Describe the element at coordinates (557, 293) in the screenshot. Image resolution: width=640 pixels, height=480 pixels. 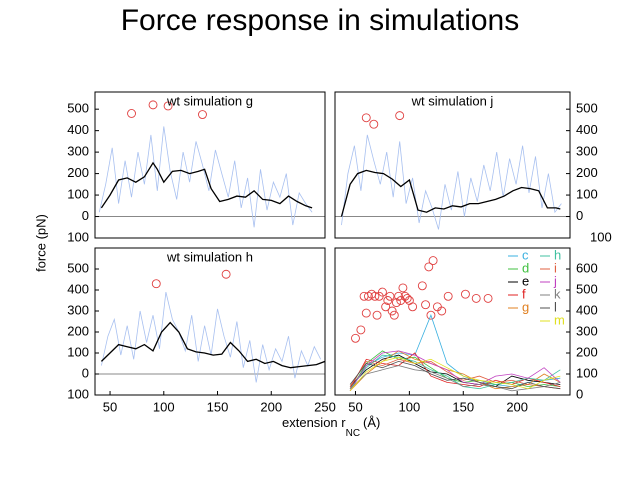
I see `legend-label: k` at that location.